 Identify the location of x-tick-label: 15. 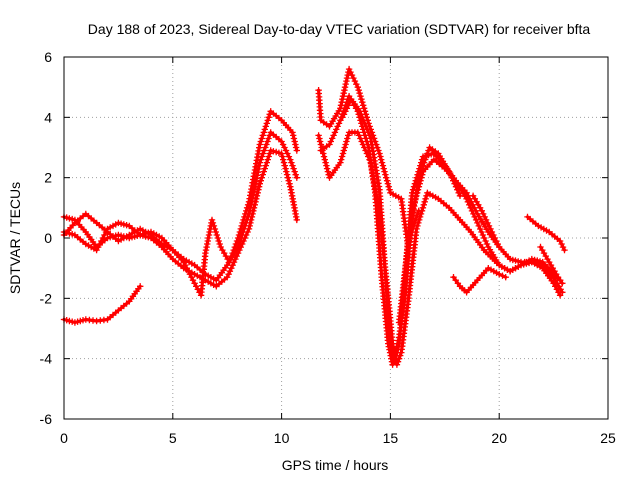
(391, 438).